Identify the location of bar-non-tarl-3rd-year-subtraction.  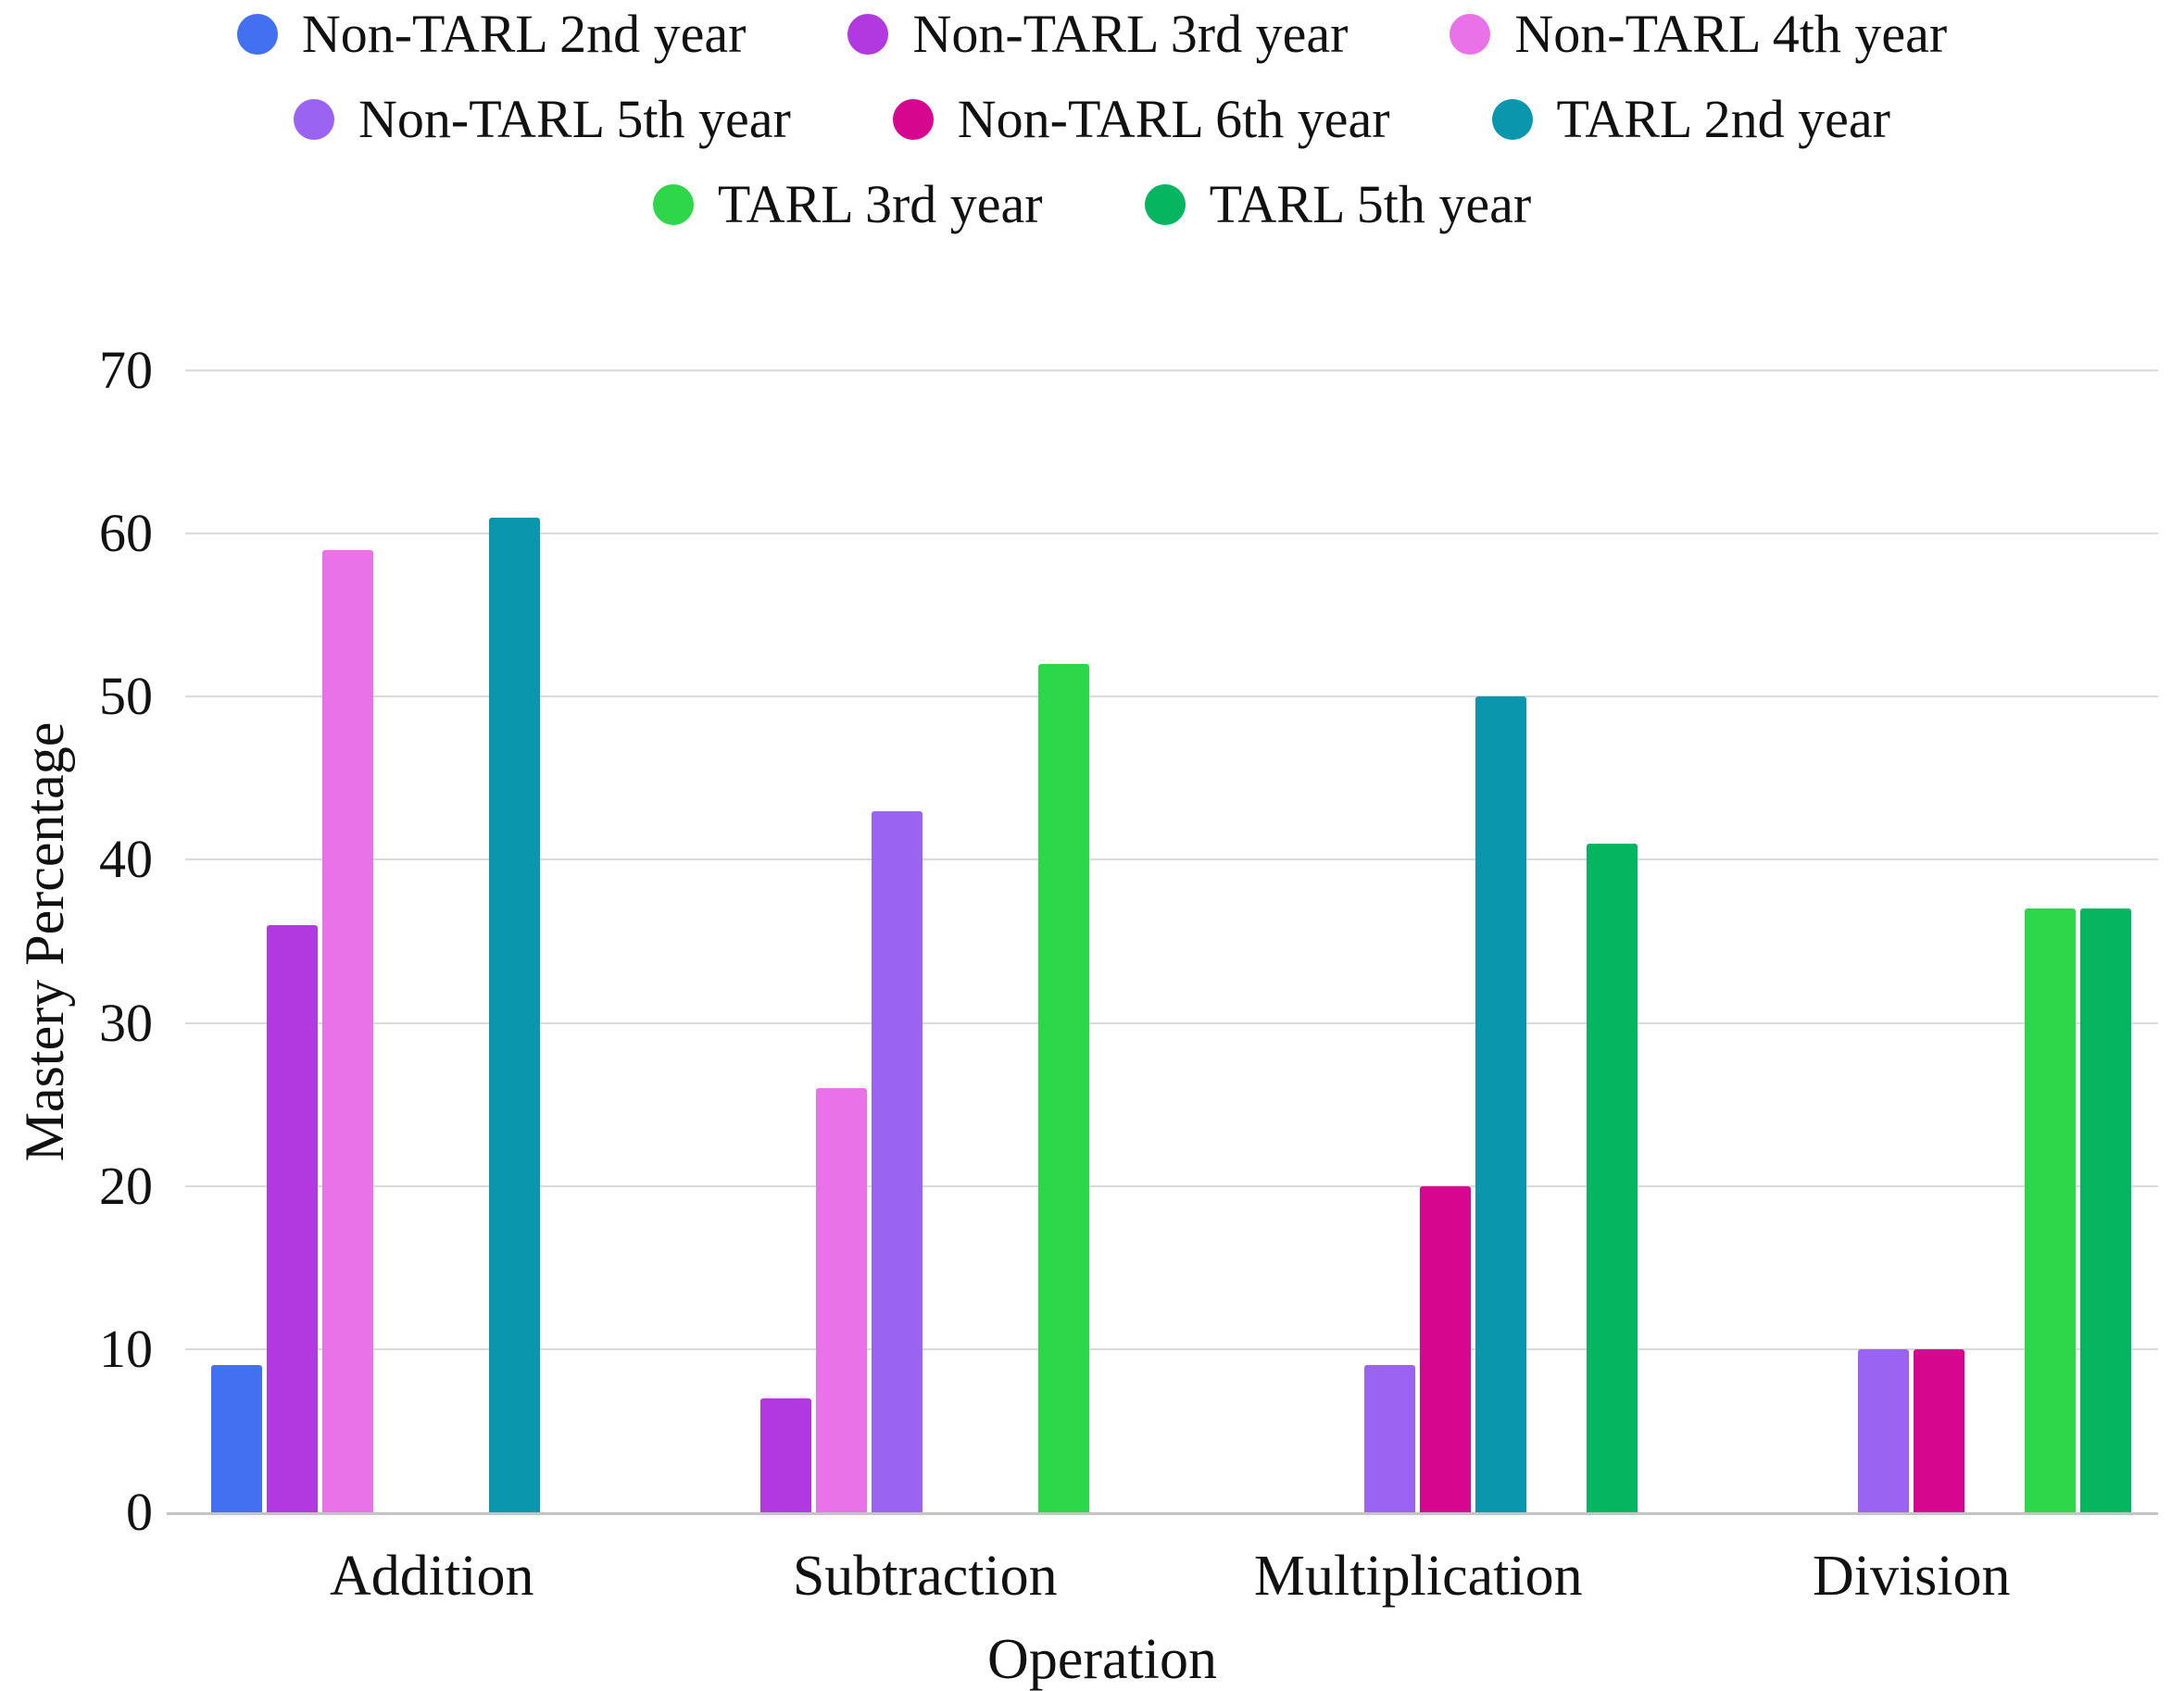
(785, 1454).